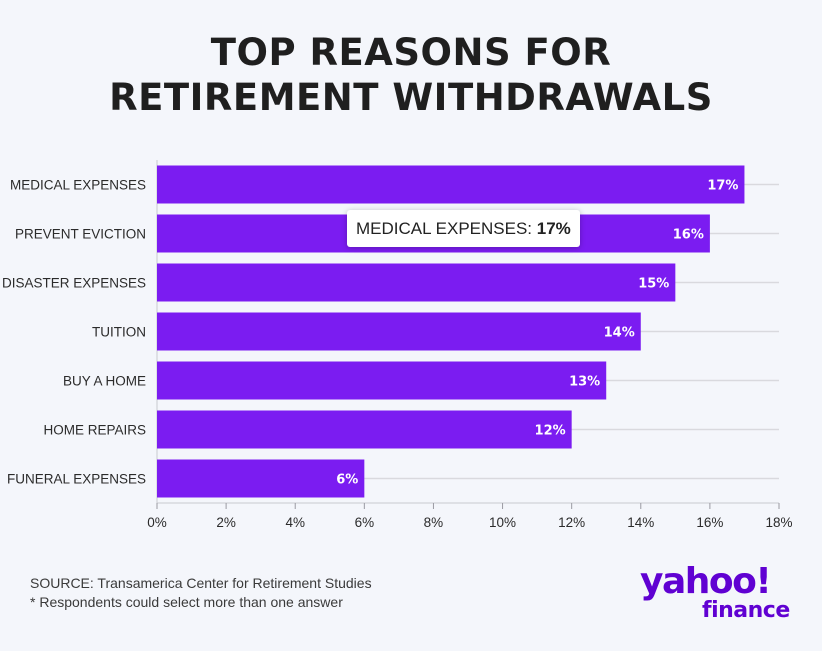  Describe the element at coordinates (688, 235) in the screenshot. I see `data-label: 16%` at that location.